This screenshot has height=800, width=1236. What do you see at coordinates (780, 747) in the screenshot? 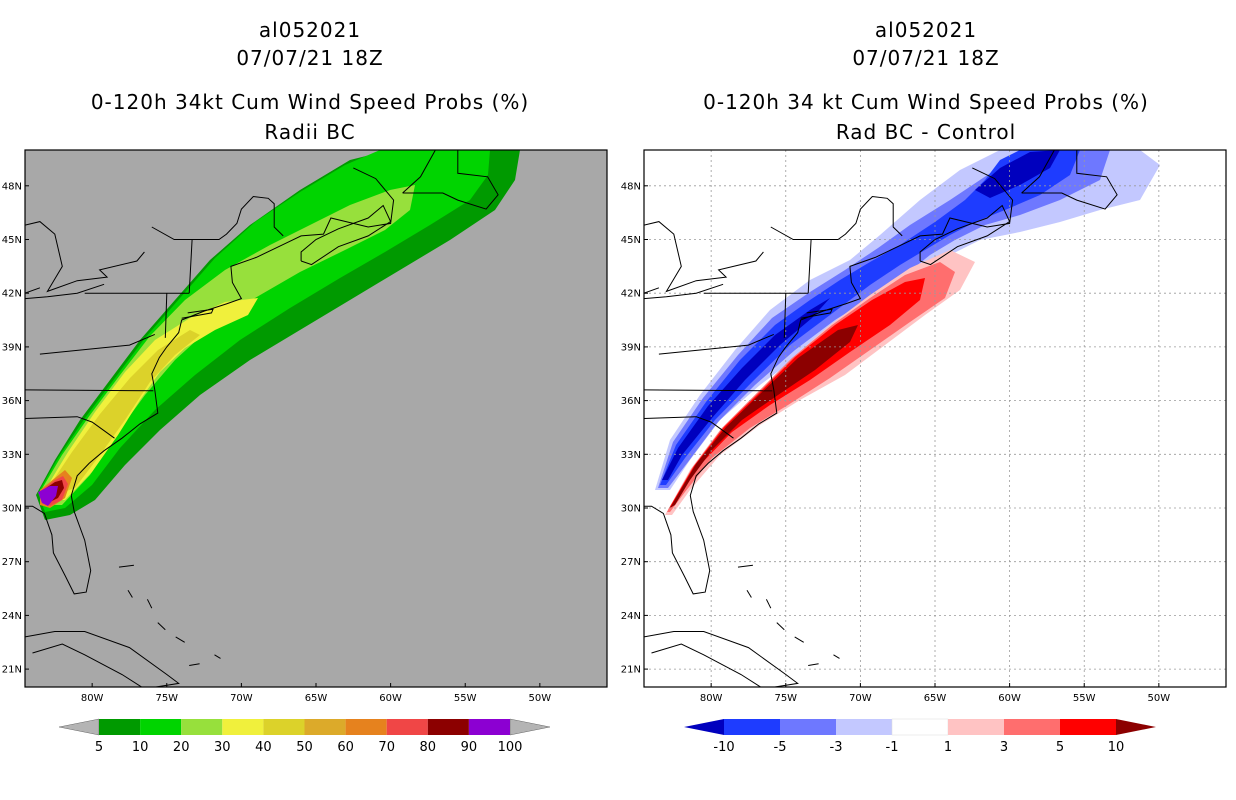
I see `colorbar-label: -5` at bounding box center [780, 747].